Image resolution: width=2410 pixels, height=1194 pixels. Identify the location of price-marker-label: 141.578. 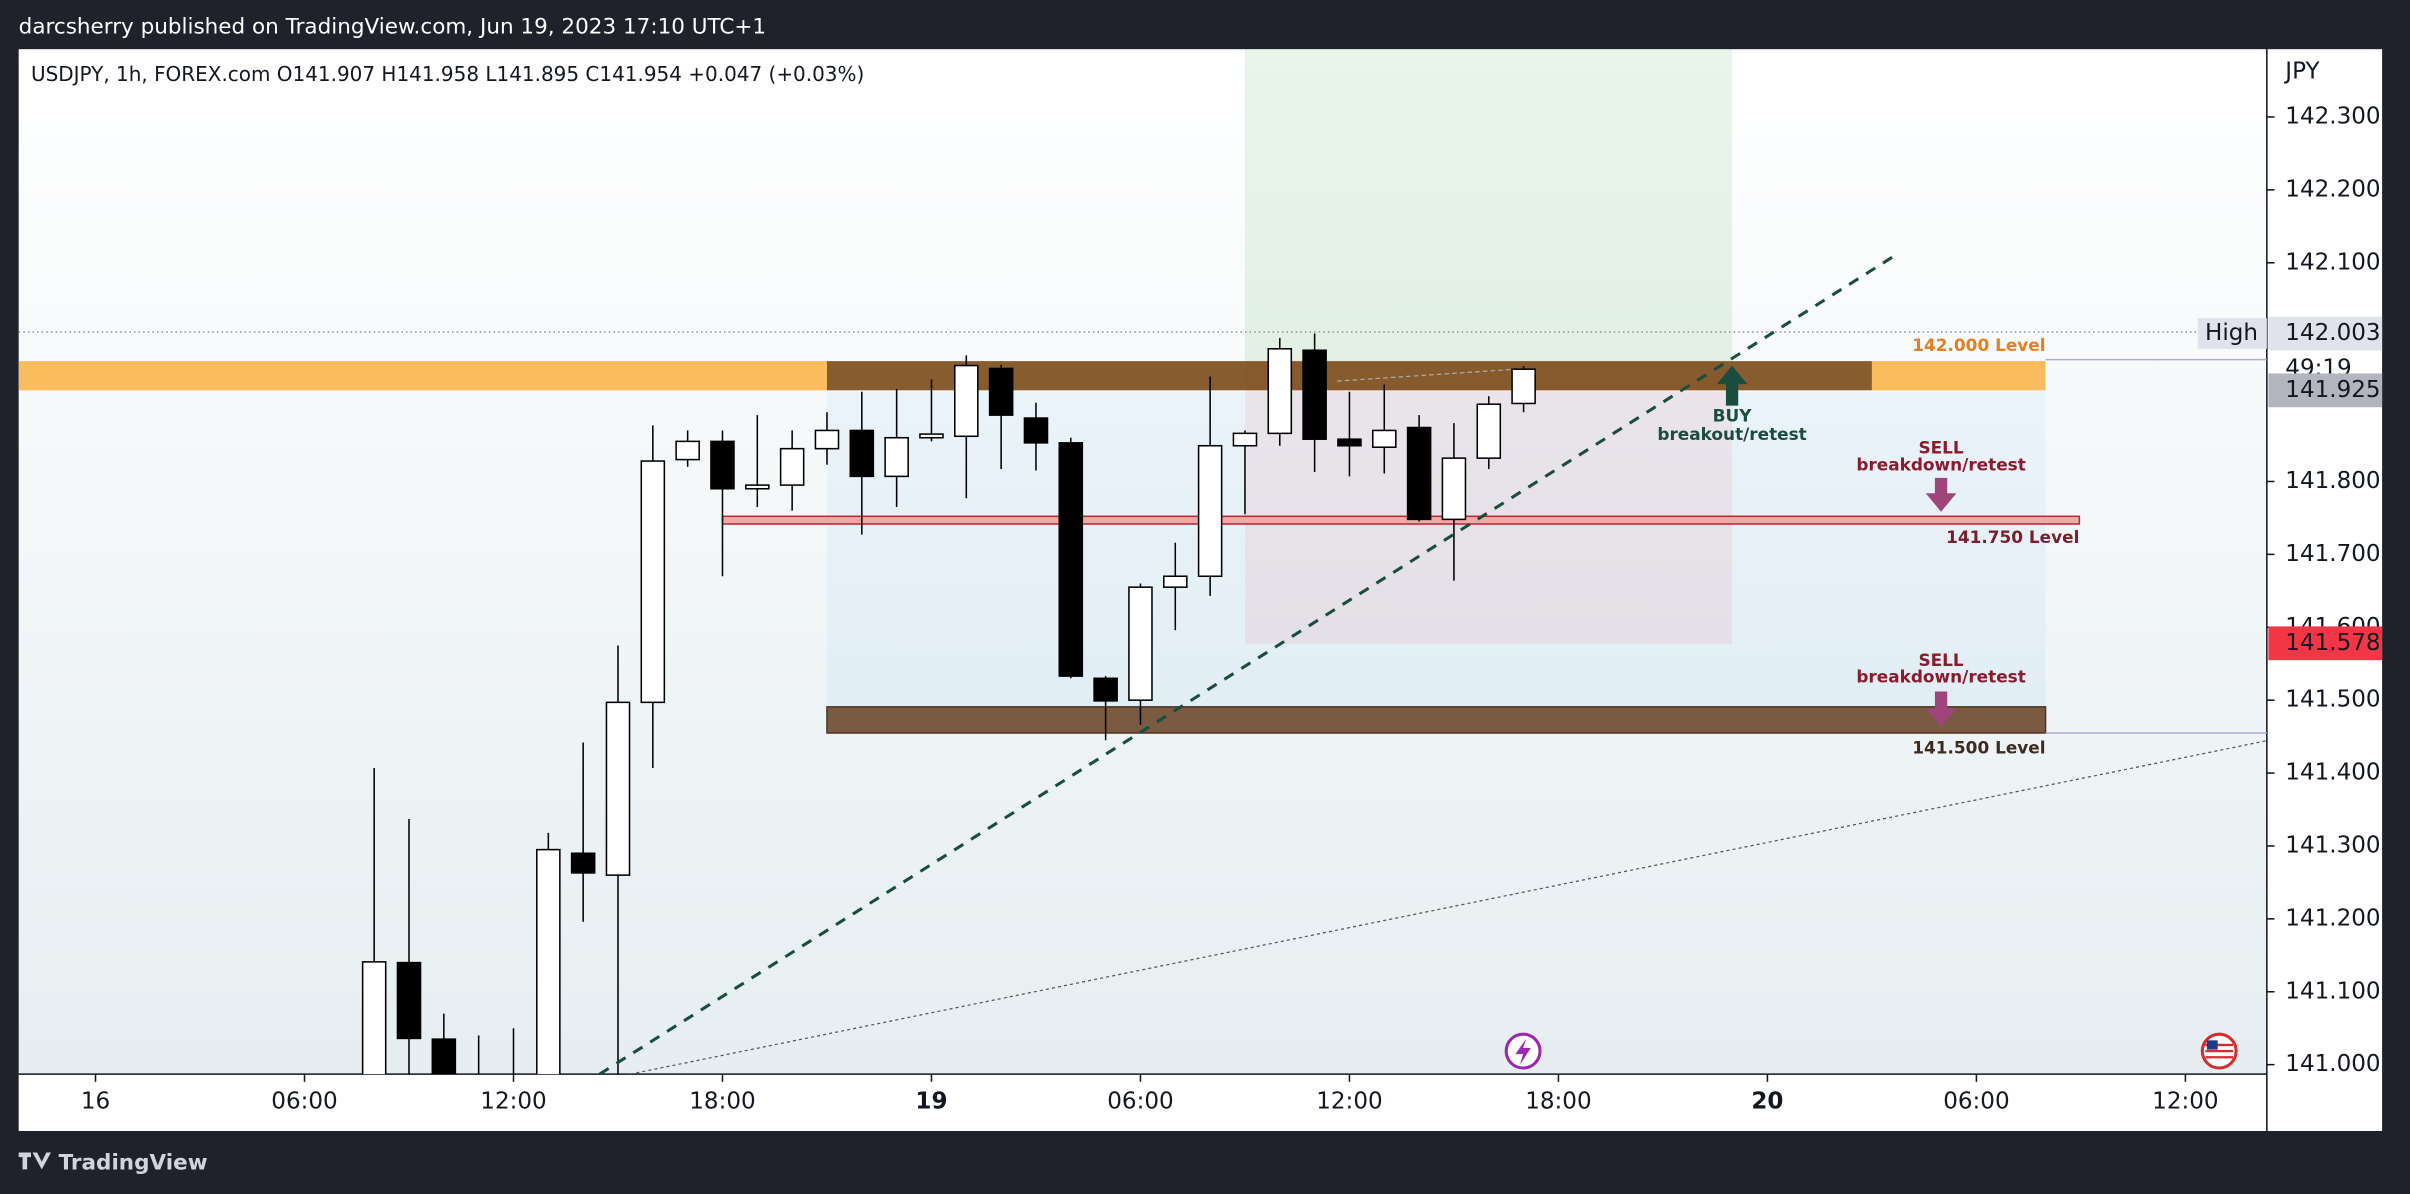
(2332, 643).